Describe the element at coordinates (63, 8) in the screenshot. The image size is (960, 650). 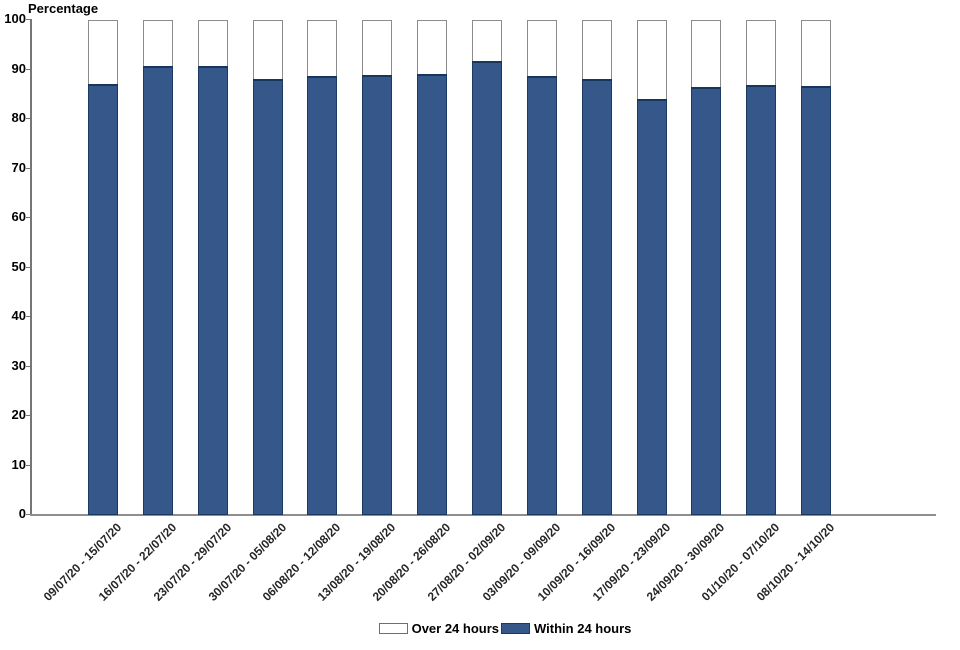
I see `y-axis-title: Percentage` at that location.